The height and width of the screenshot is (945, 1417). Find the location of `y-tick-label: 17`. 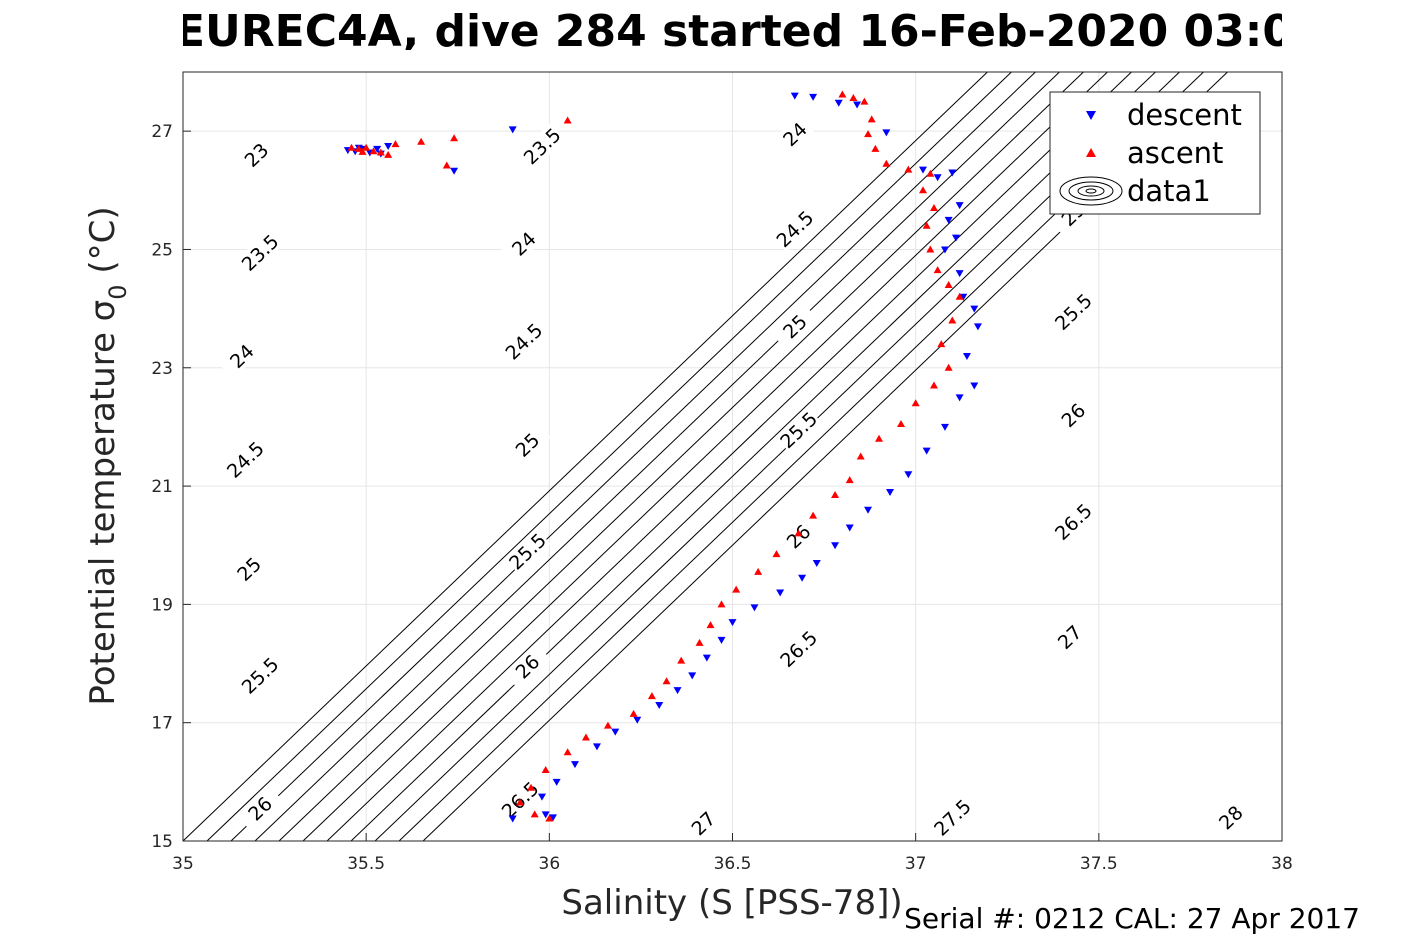

y-tick-label: 17 is located at coordinates (162, 724).